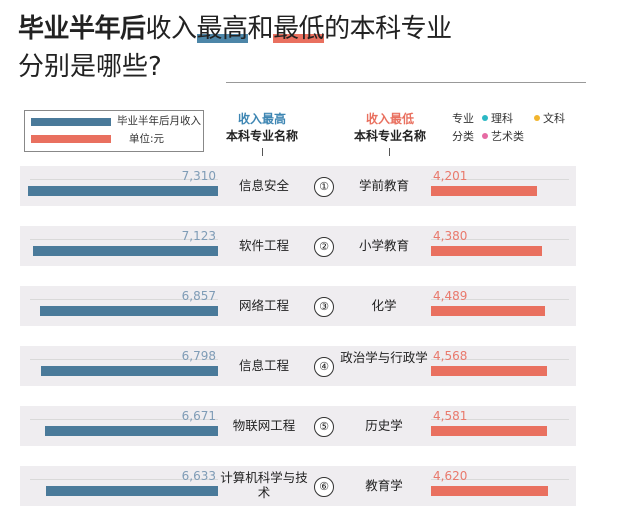  Describe the element at coordinates (261, 136) in the screenshot. I see `header-high-line2: 本科专业名称` at that location.